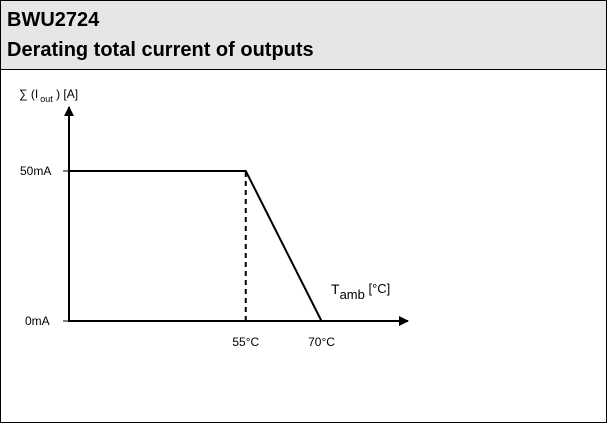 This screenshot has height=423, width=607. What do you see at coordinates (352, 294) in the screenshot?
I see `x-axis-label-sub: amb` at bounding box center [352, 294].